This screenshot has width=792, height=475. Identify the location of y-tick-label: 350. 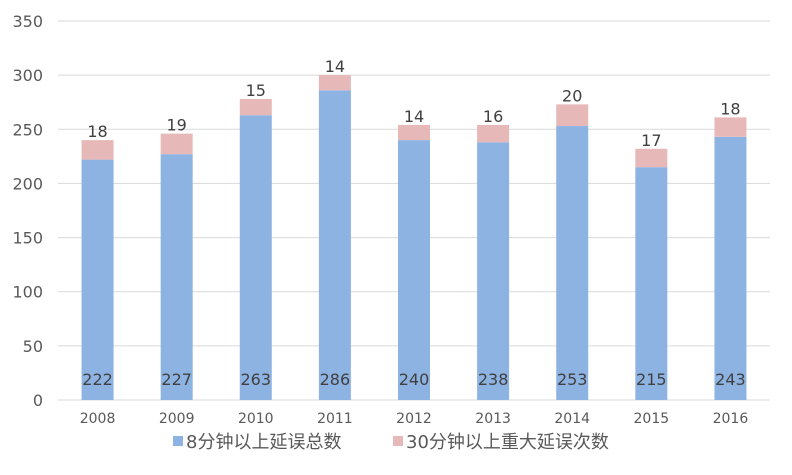
(27, 21).